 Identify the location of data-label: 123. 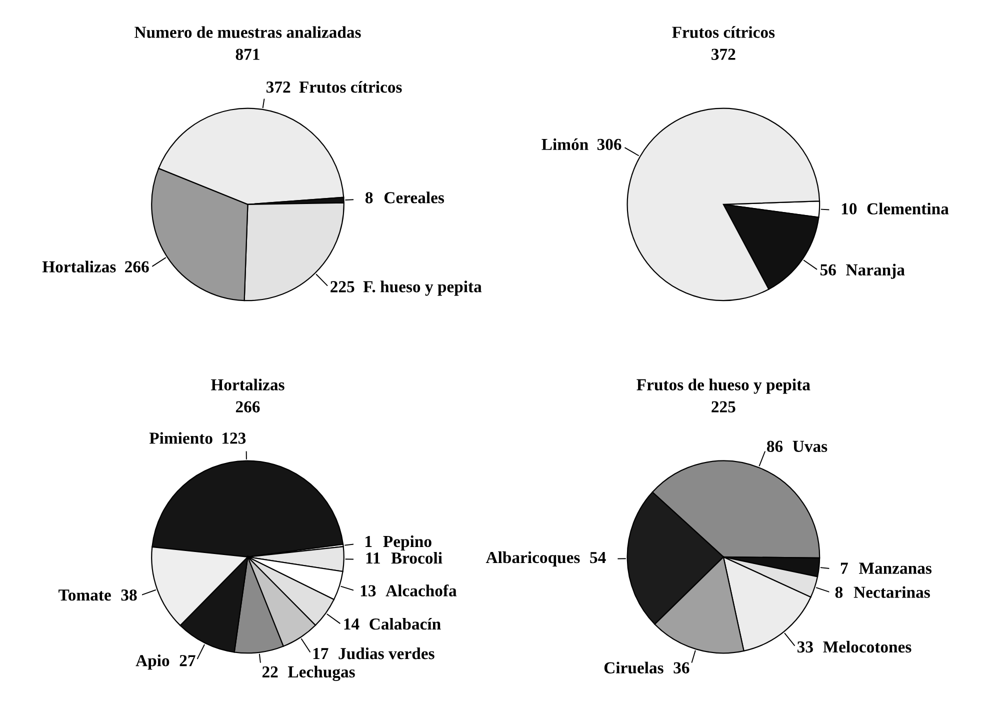
(234, 438).